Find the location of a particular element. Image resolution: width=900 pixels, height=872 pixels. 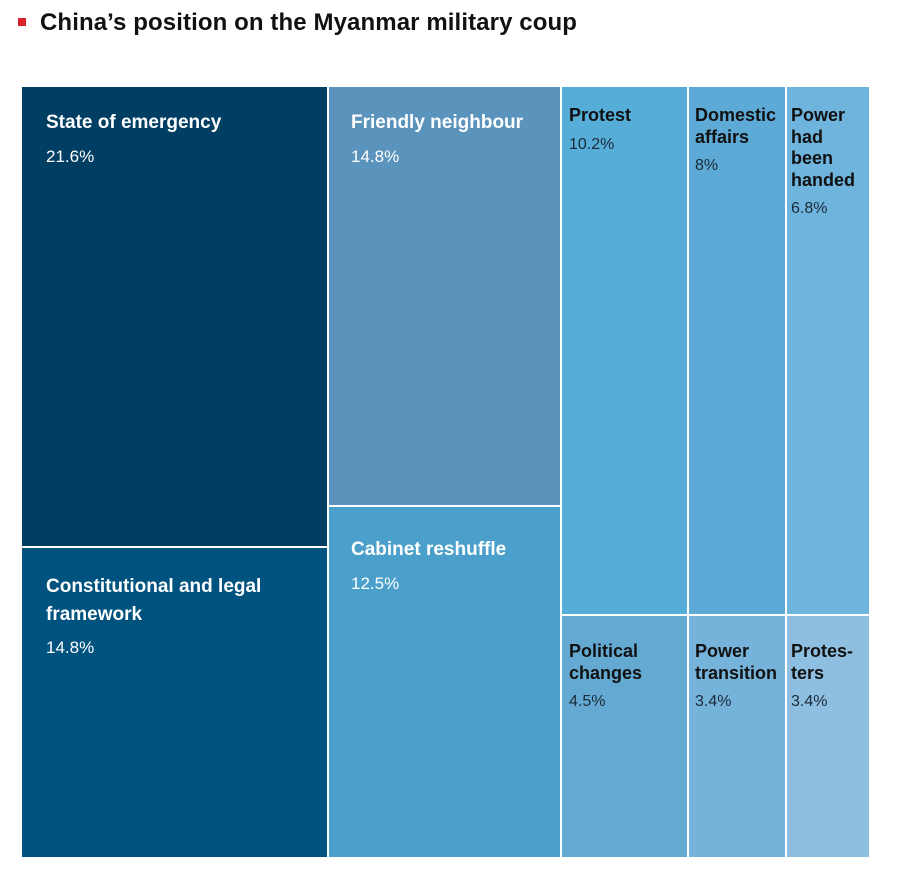

title-marker-icon is located at coordinates (22, 22).